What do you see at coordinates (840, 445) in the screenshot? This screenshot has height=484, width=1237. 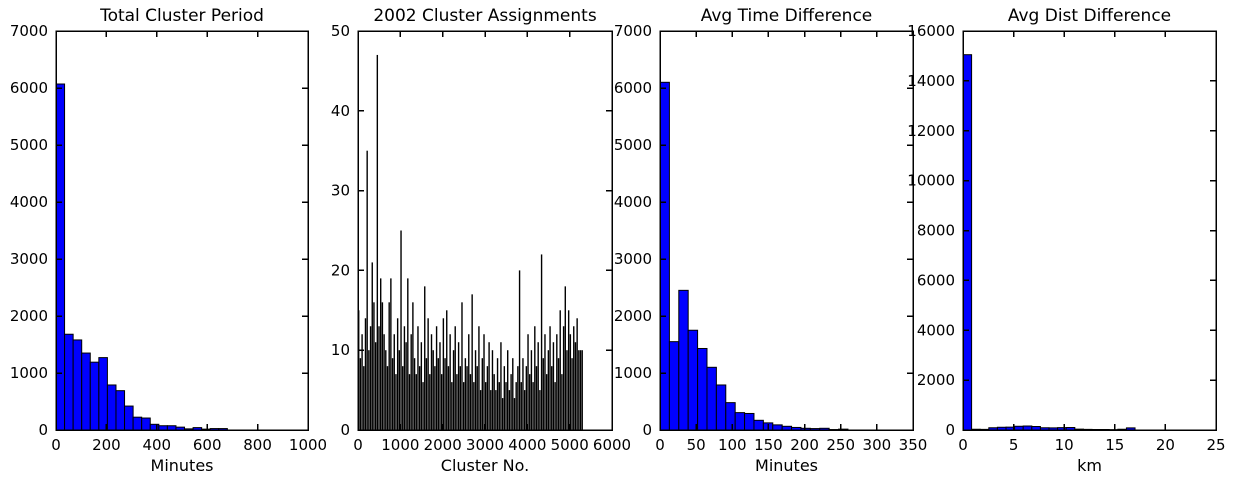 I see `svg-text: 250` at bounding box center [840, 445].